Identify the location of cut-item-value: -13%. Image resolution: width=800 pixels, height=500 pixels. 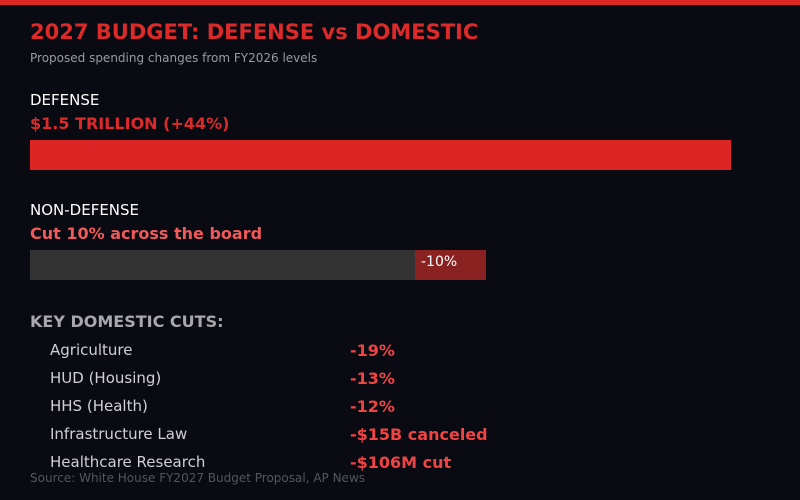
(372, 378).